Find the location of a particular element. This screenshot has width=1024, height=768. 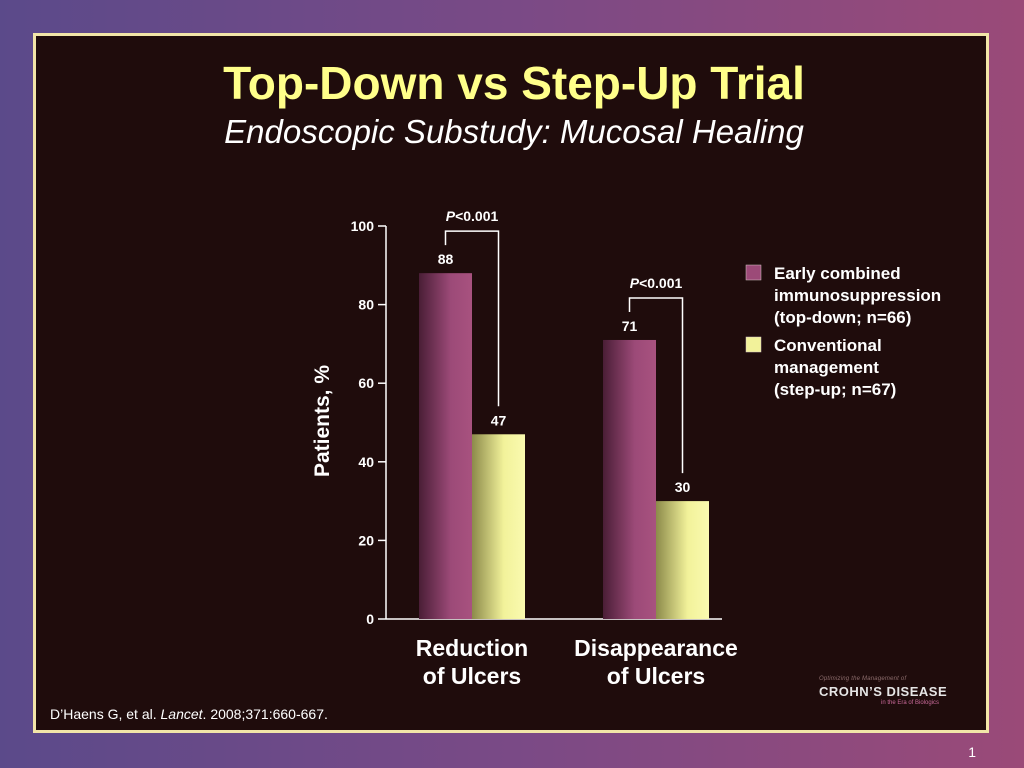

category-label: Reduction is located at coordinates (472, 648).